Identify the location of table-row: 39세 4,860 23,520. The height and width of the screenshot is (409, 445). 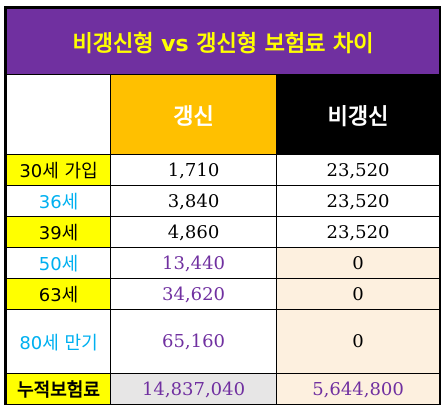
(223, 232).